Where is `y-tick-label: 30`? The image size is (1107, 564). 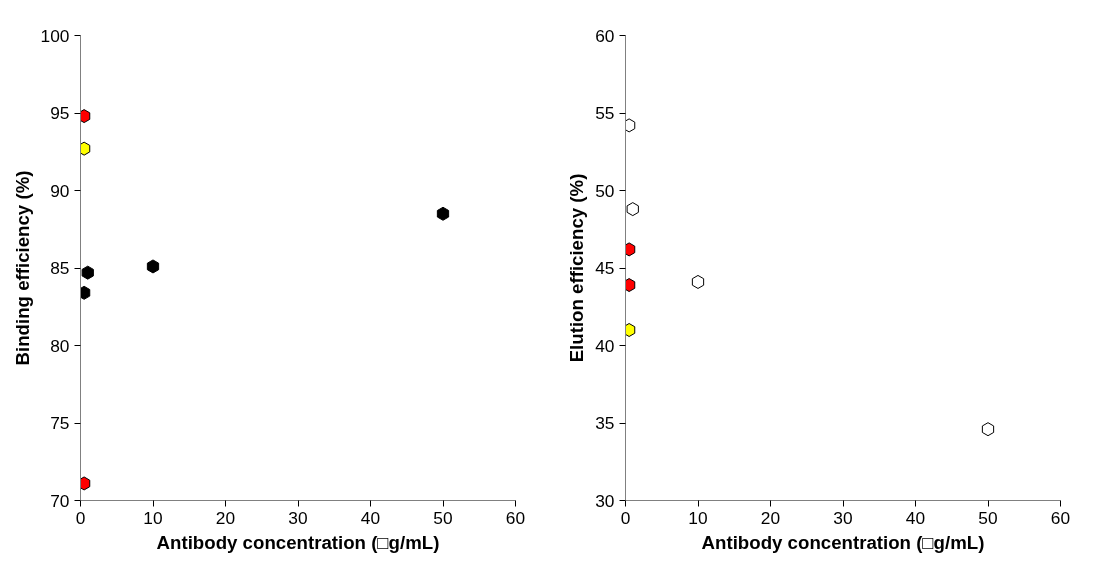
y-tick-label: 30 is located at coordinates (605, 500).